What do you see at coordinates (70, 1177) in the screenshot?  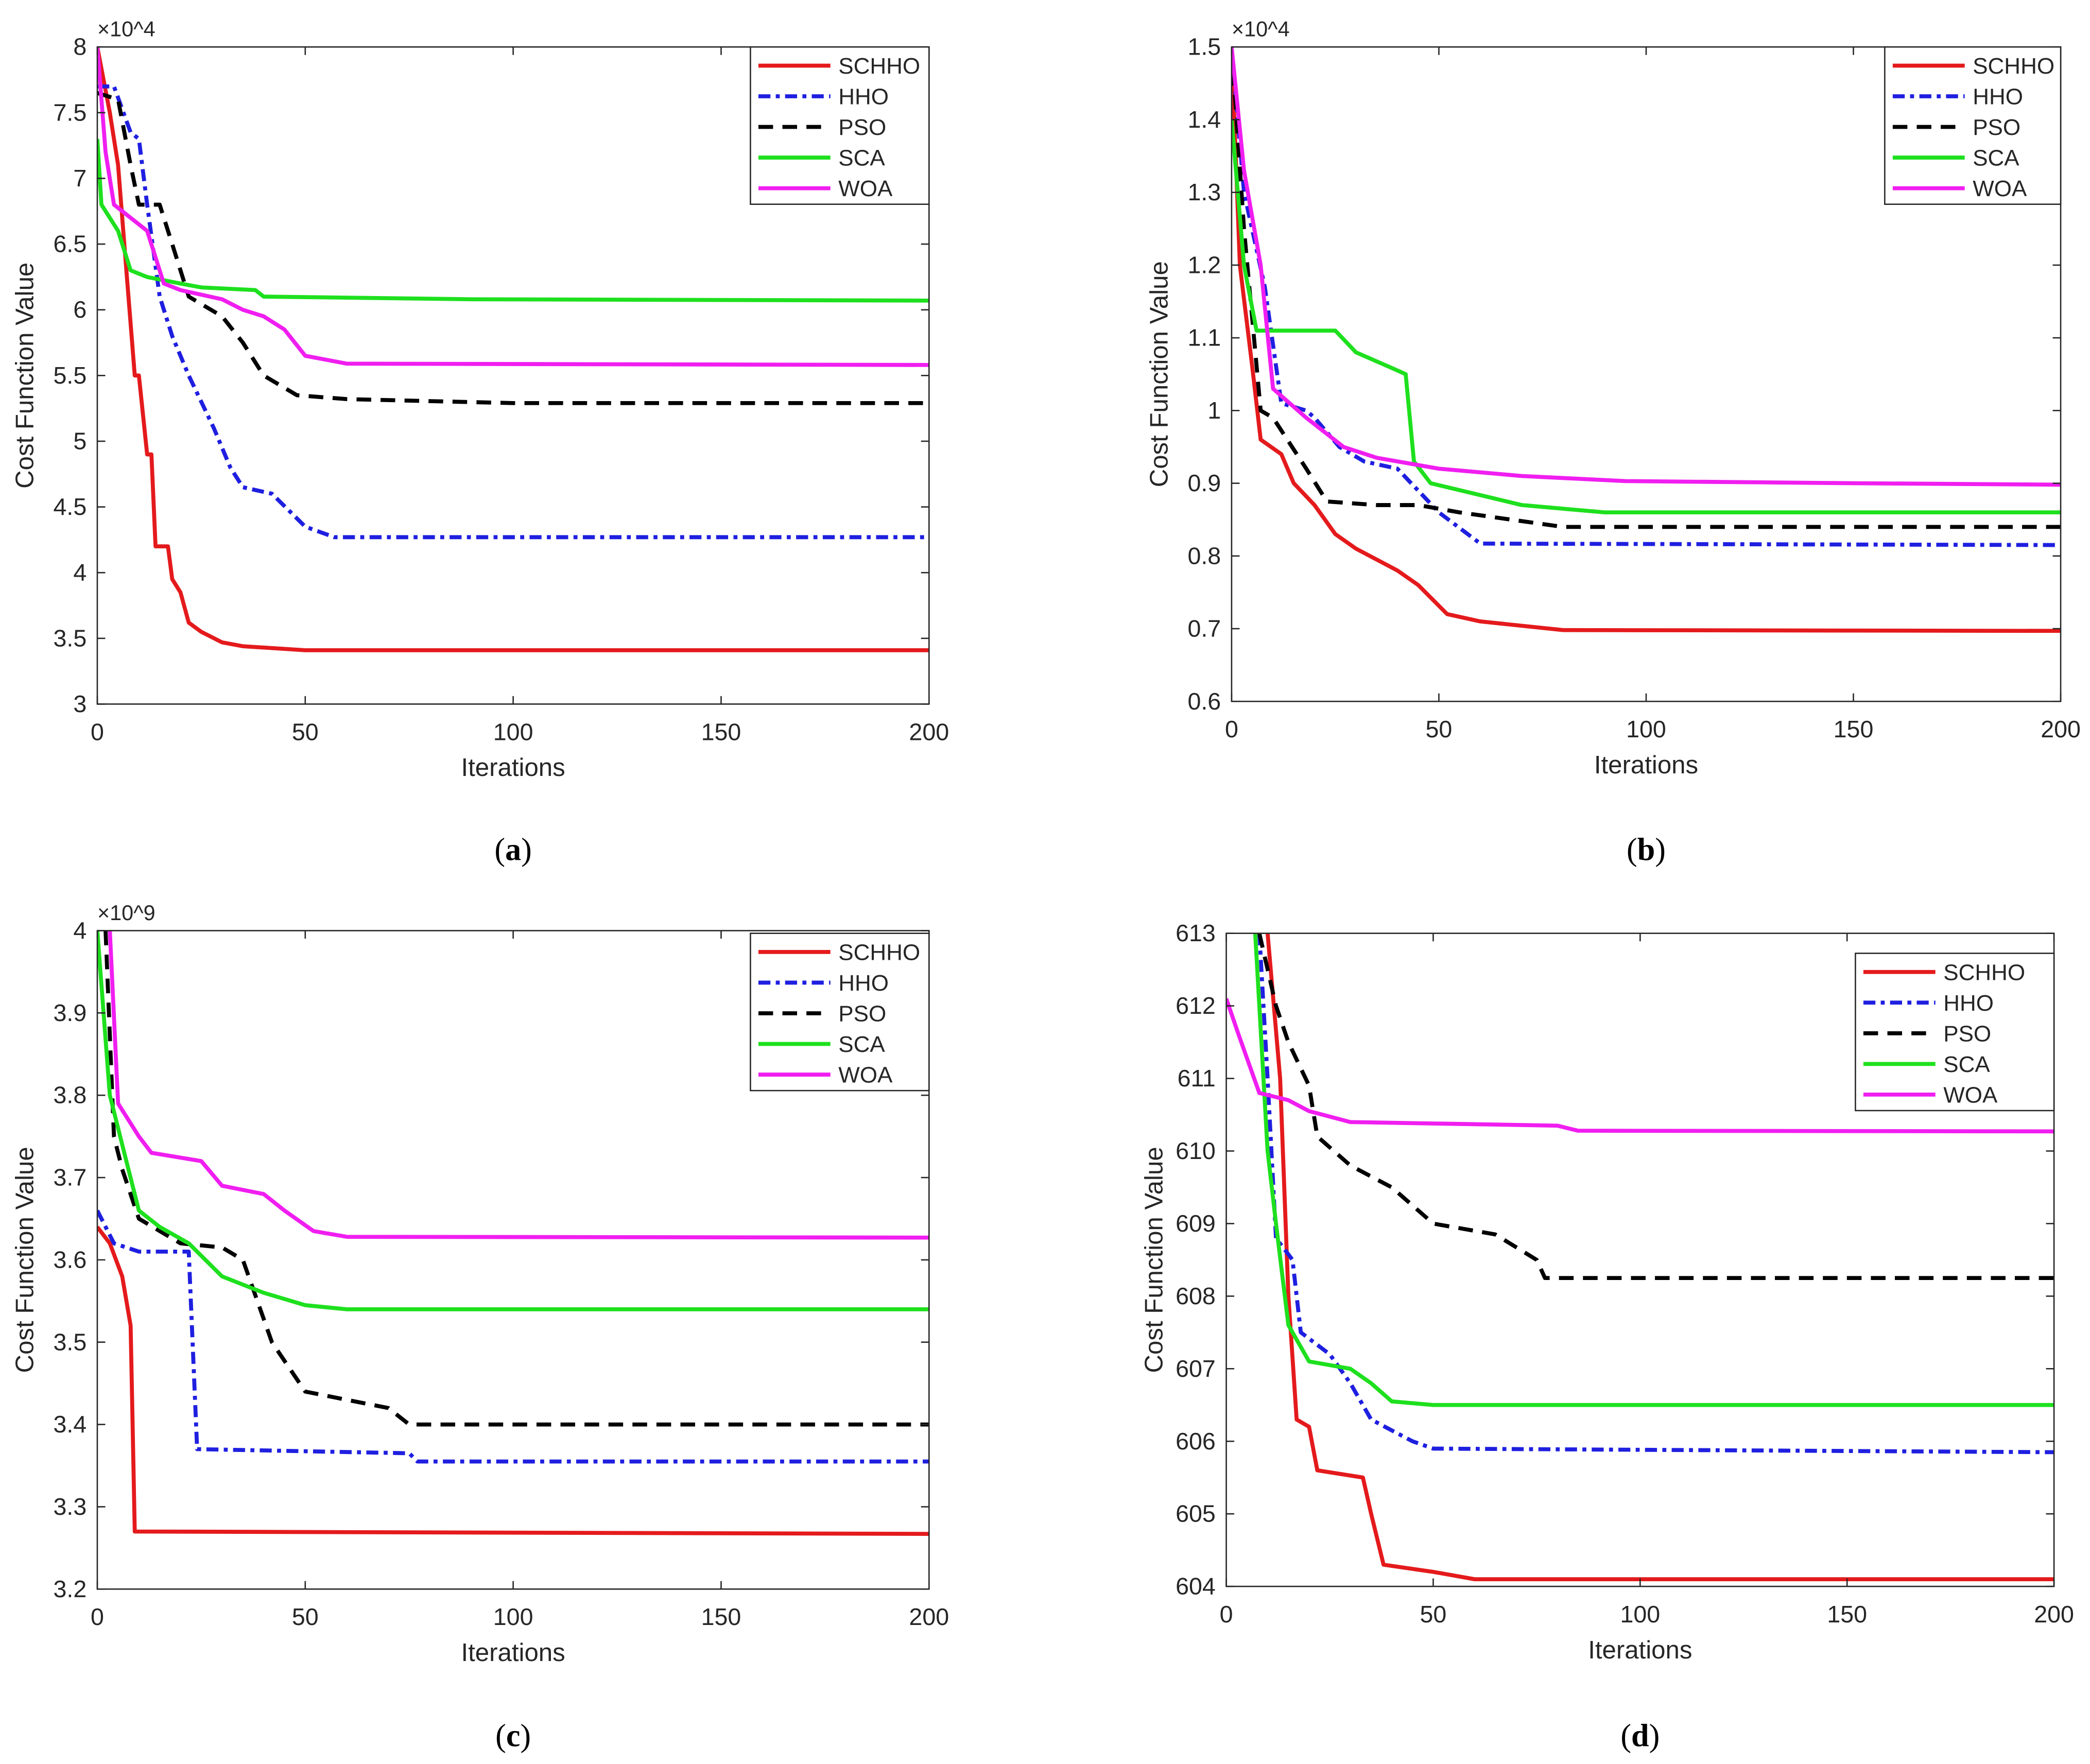 I see `y-tick-label: 3.7` at bounding box center [70, 1177].